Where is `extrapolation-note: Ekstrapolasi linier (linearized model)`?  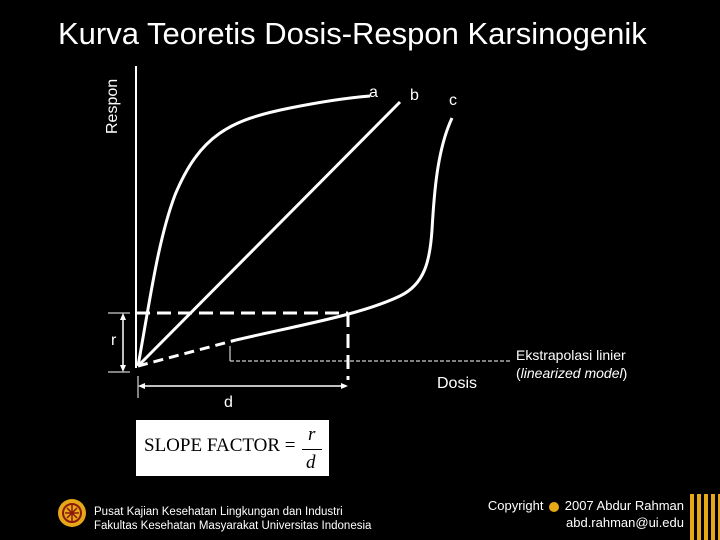
extrapolation-note: Ekstrapolasi linier (linearized model) is located at coordinates (572, 364).